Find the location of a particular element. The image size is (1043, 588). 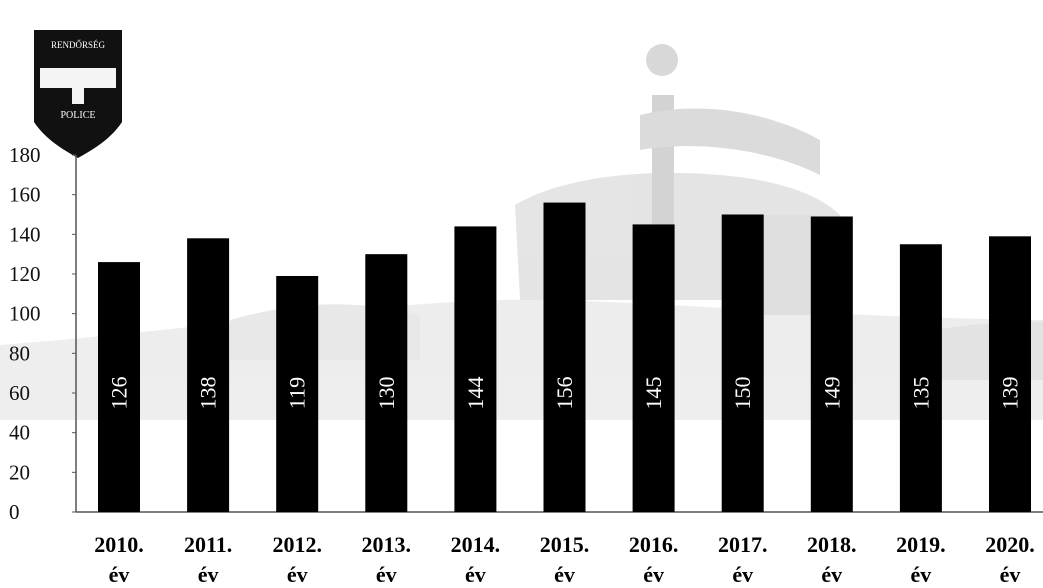

bar-value-label: 139 is located at coordinates (1010, 393).